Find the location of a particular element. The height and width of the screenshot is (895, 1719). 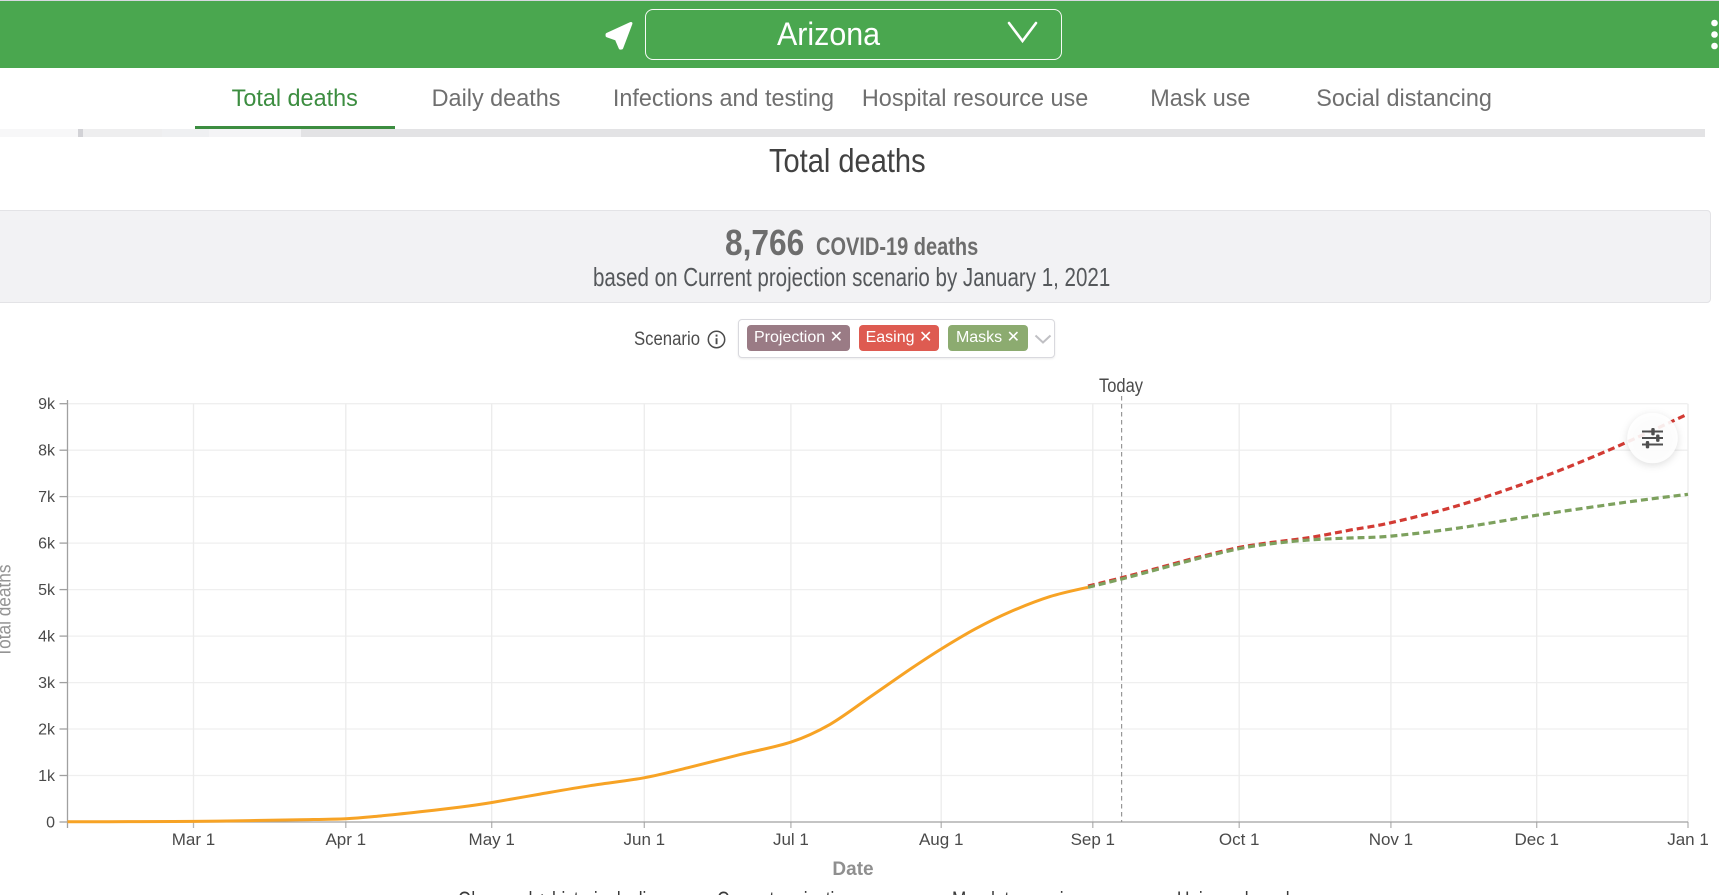

svg-text: 6k is located at coordinates (47, 544).